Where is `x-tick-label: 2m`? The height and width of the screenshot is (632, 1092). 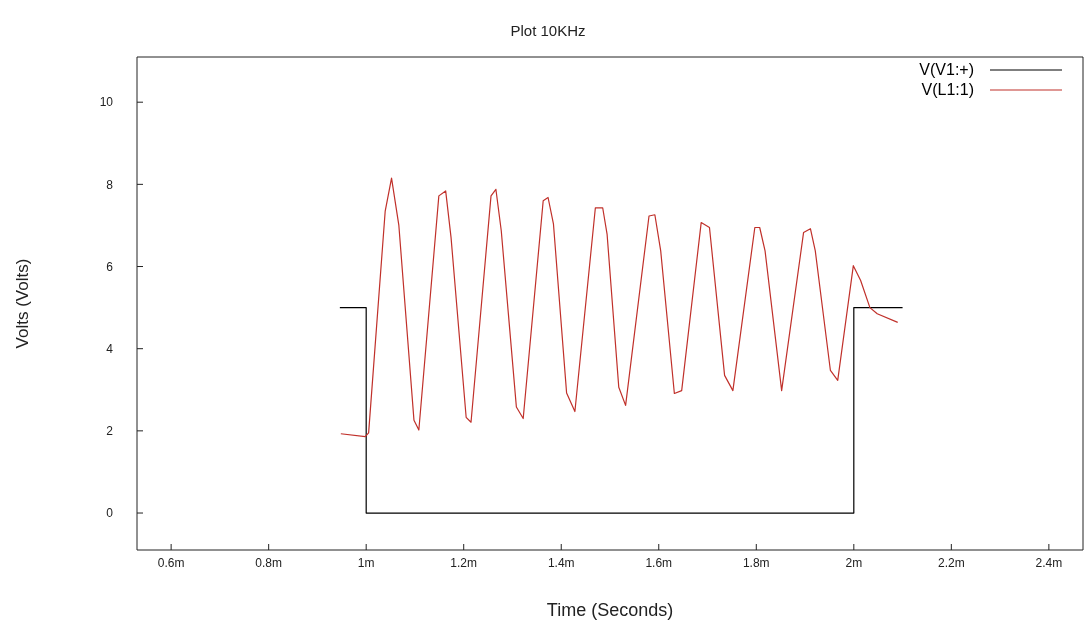
x-tick-label: 2m is located at coordinates (854, 562).